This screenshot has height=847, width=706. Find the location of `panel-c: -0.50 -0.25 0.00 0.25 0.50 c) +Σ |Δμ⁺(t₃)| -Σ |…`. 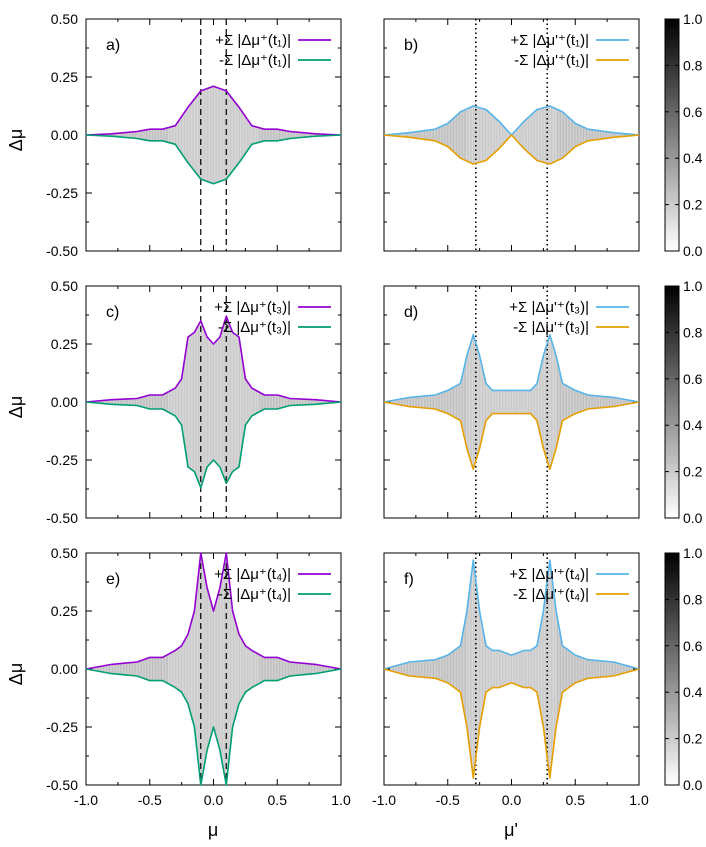

panel-c: -0.50 -0.25 0.00 0.25 0.50 c) +Σ |Δμ⁺(t₃)| -Σ |… is located at coordinates (174, 402).